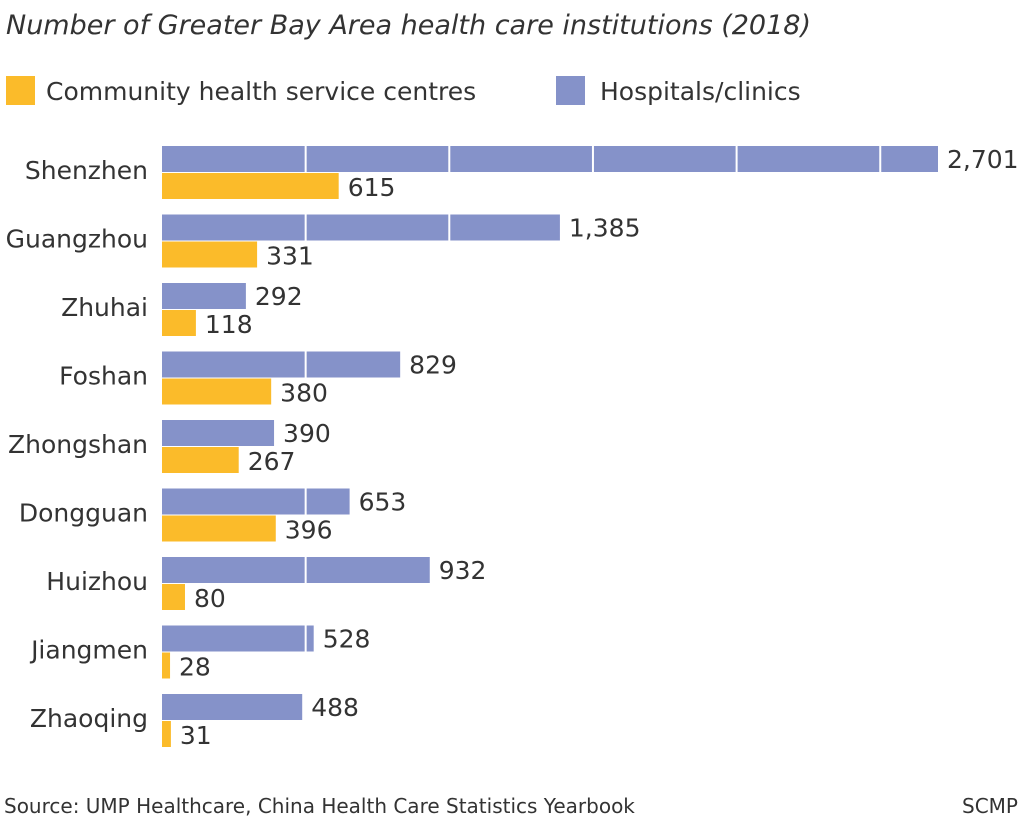 The width and height of the screenshot is (1024, 830). What do you see at coordinates (86, 170) in the screenshot?
I see `category-label-shenzhen: Shenzhen` at bounding box center [86, 170].